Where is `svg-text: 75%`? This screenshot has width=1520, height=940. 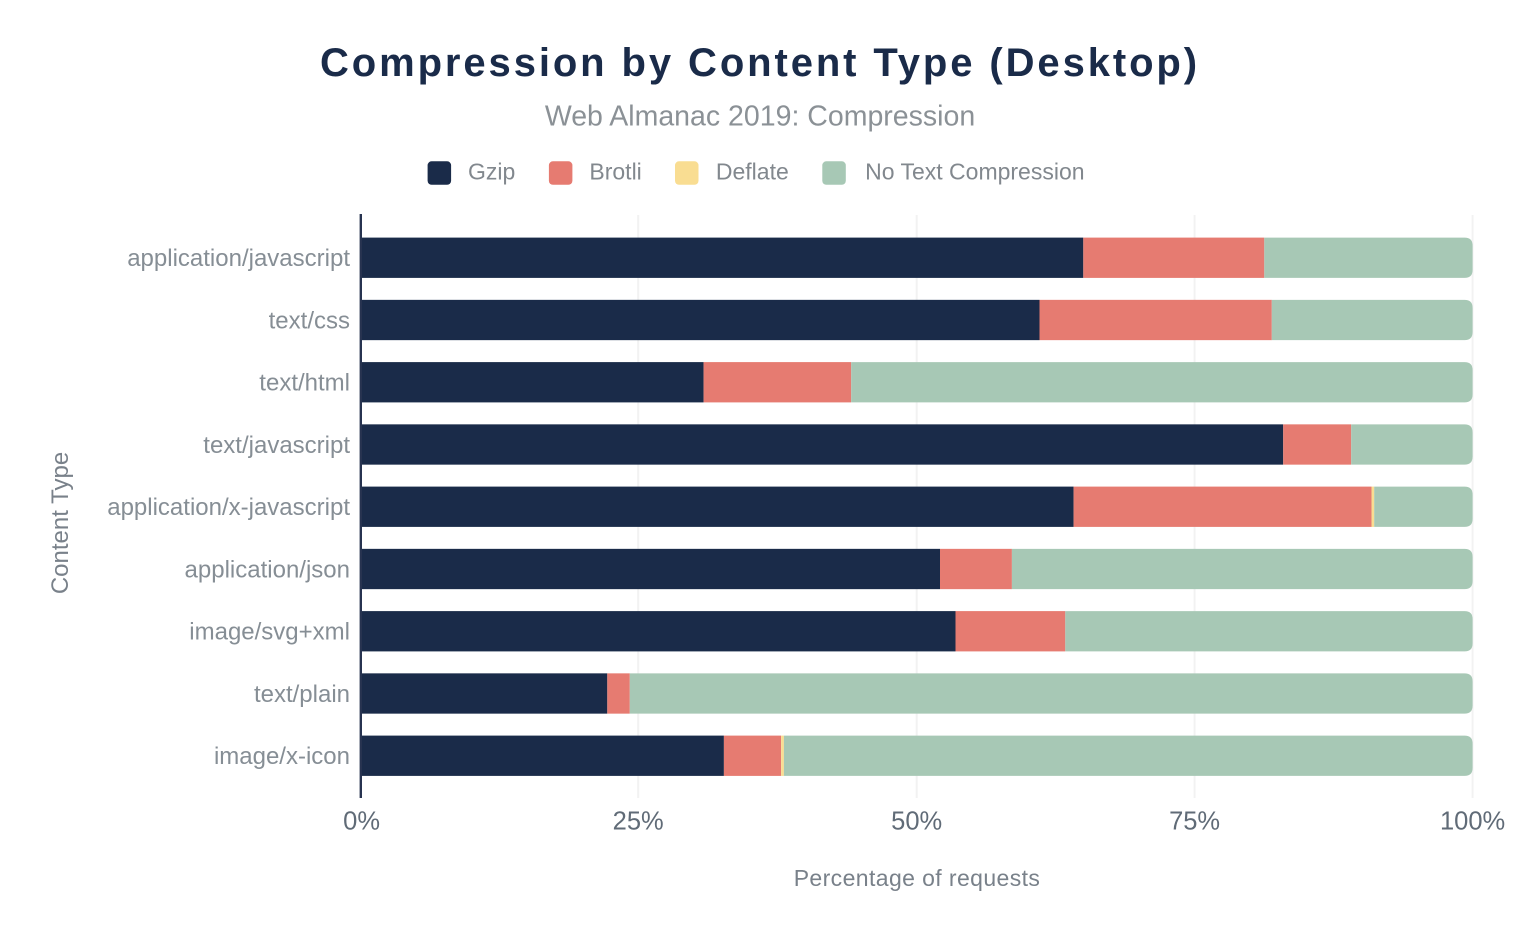
svg-text: 75% is located at coordinates (1194, 822).